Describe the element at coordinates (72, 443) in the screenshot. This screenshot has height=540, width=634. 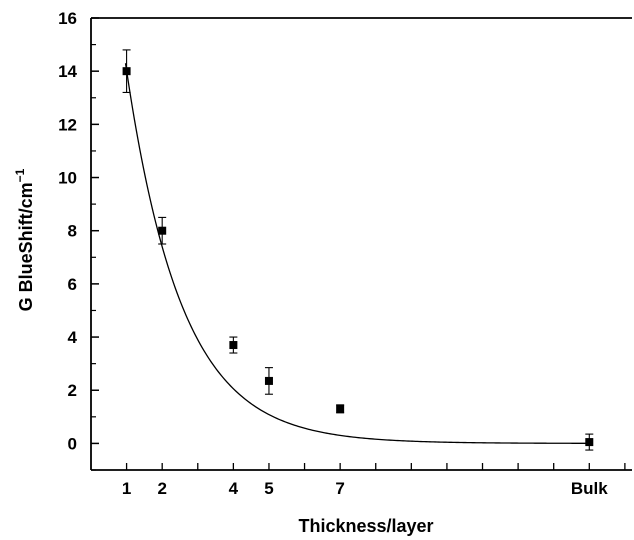
I see `y-tick-label: 0` at that location.